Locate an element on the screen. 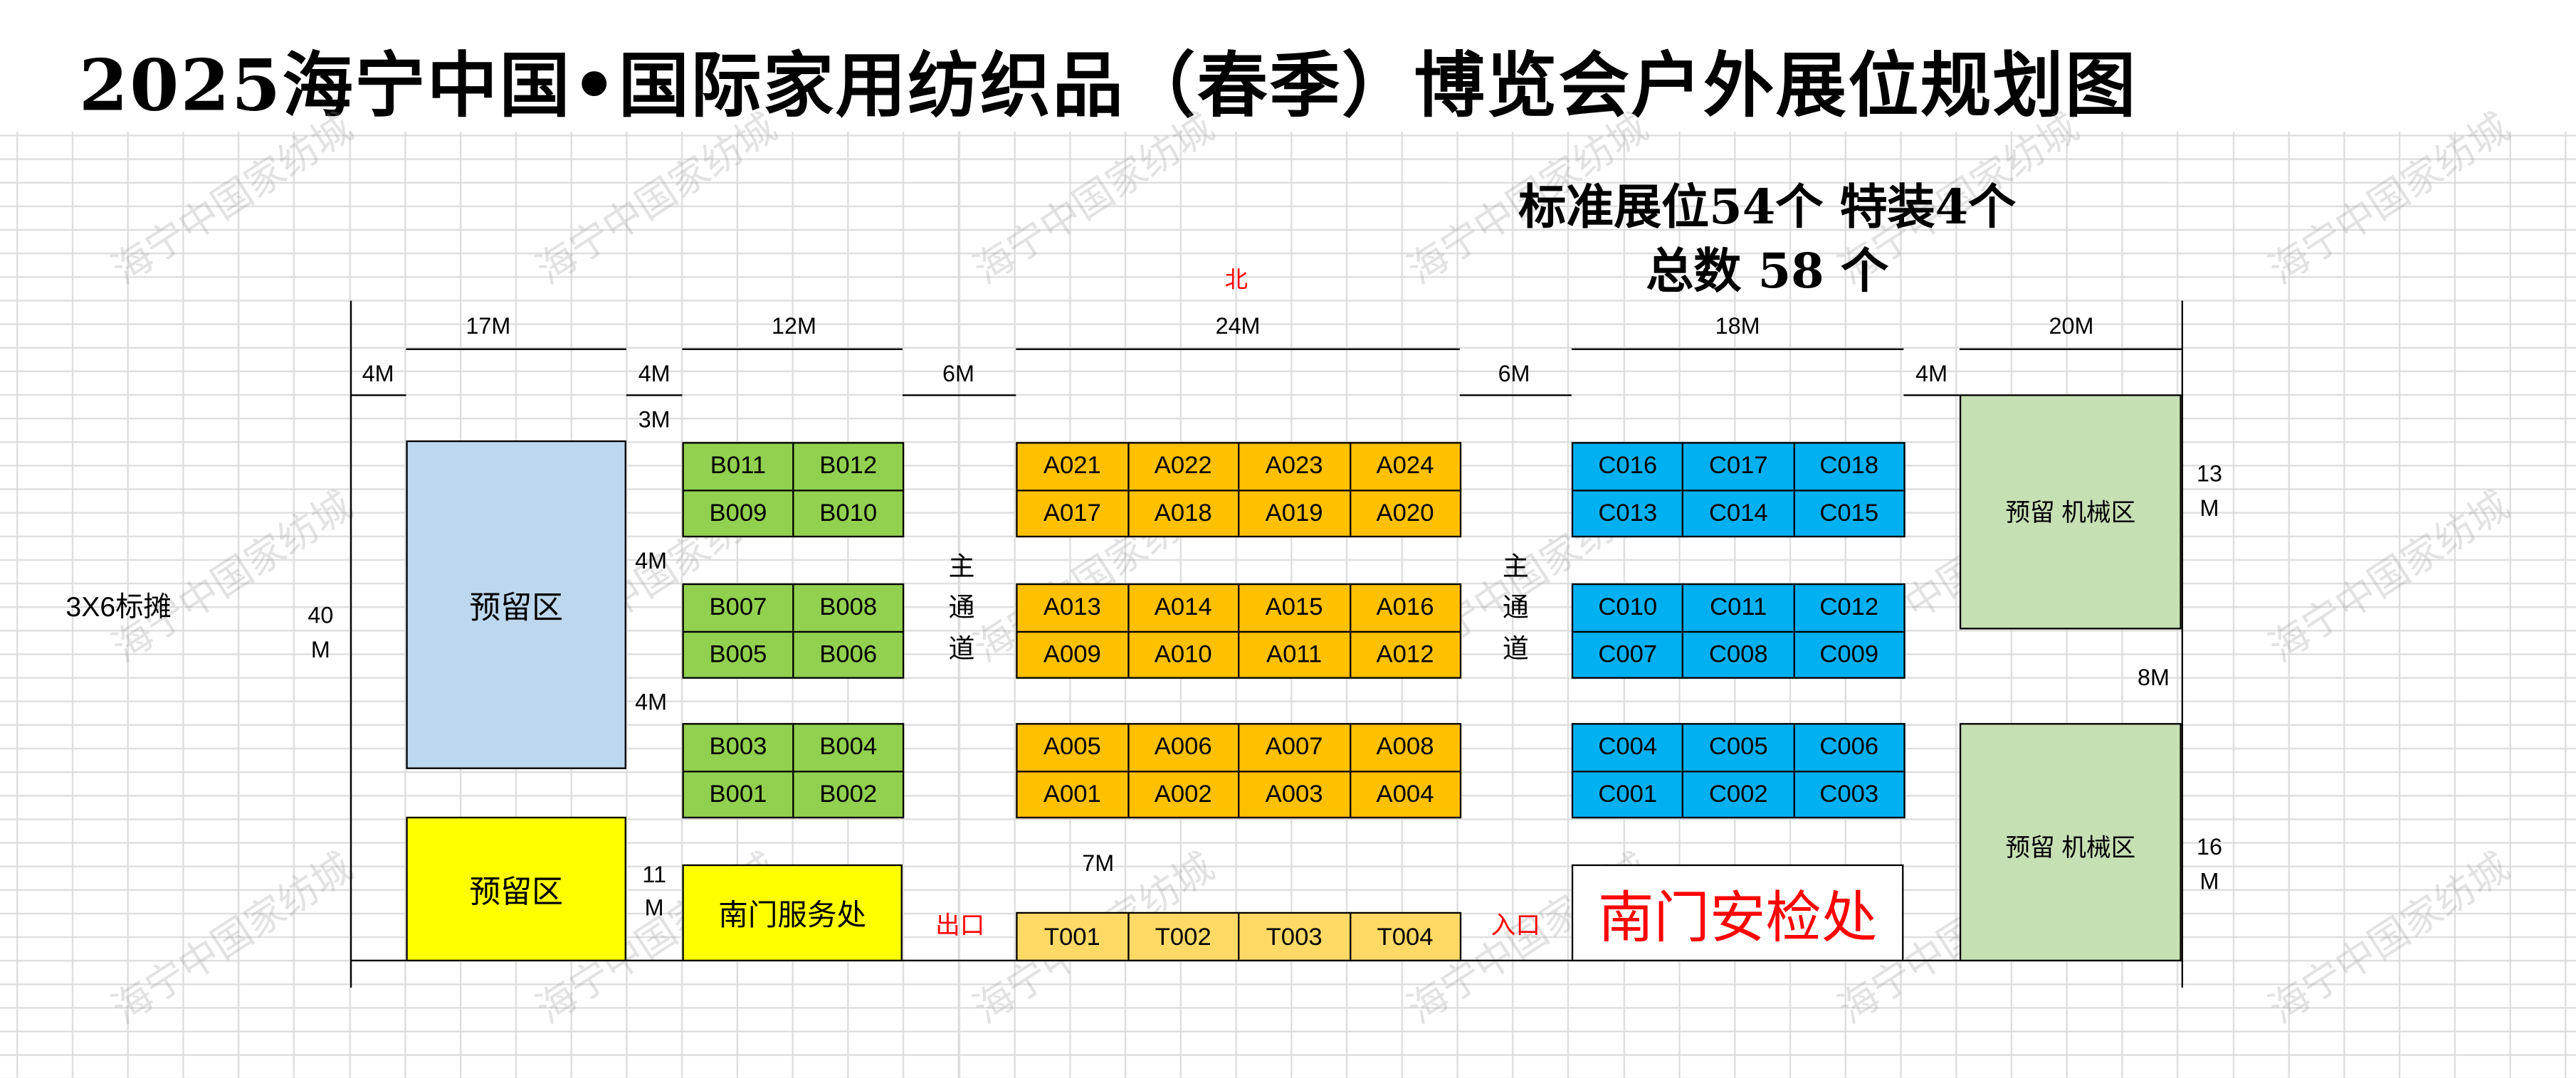 Image resolution: width=2576 pixels, height=1078 pixels. booth-label: A023 is located at coordinates (1294, 466).